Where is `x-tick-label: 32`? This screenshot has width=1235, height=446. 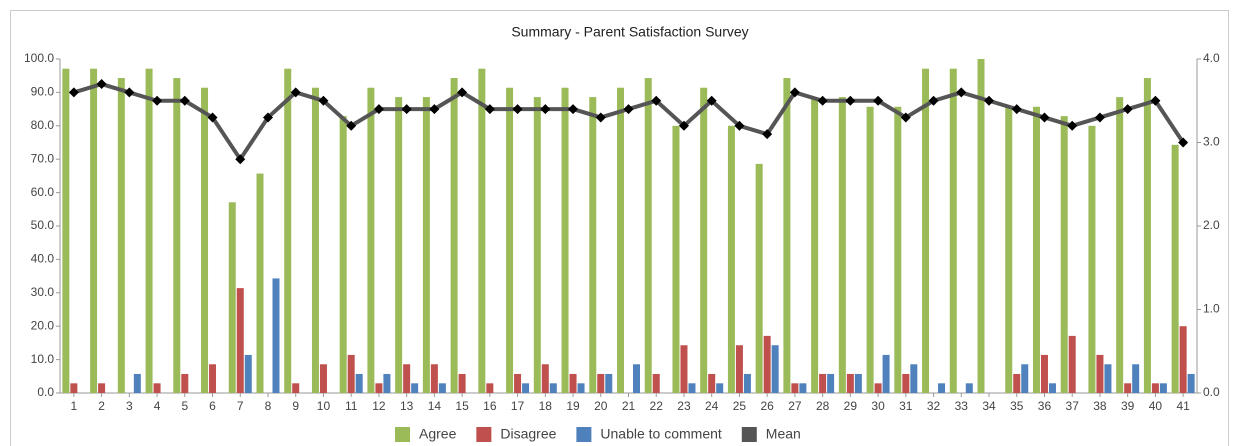 x-tick-label: 32 is located at coordinates (934, 406).